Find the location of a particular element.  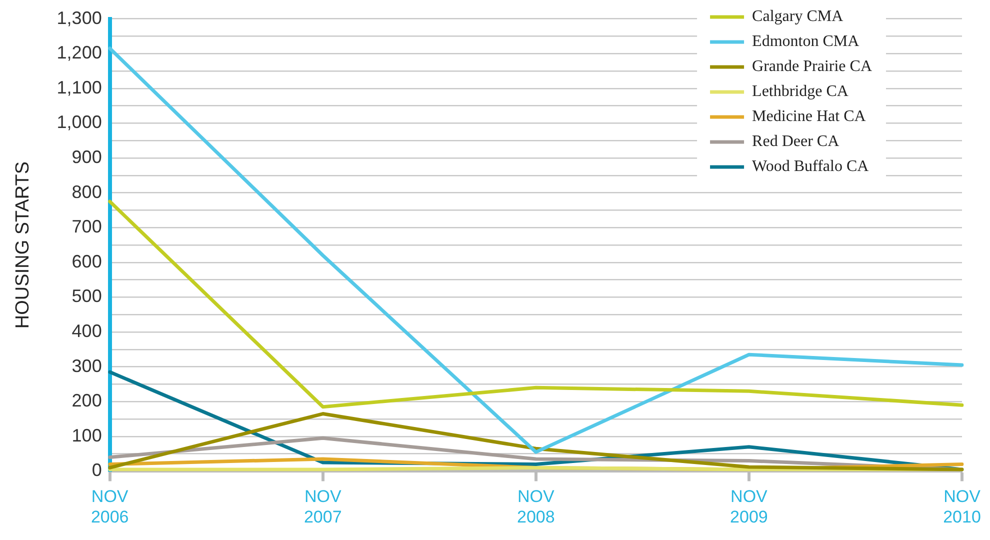

y-tick-label: 1,200 is located at coordinates (79, 52).